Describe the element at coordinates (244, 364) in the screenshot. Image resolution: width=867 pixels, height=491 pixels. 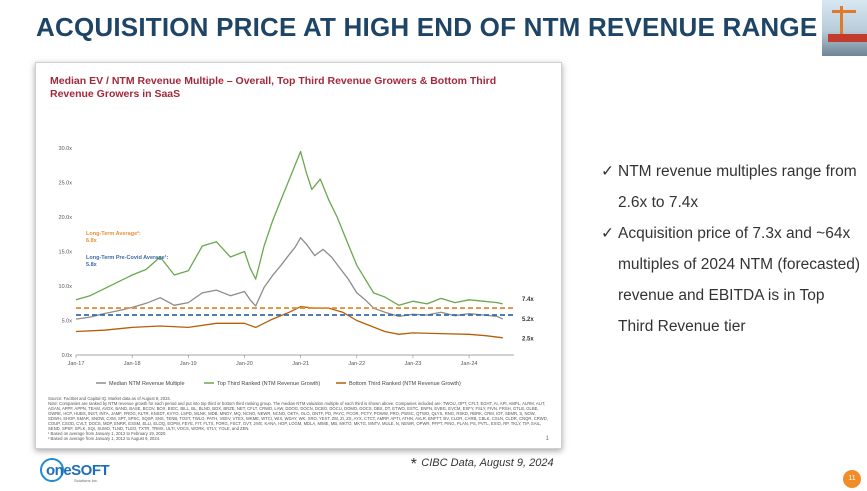
I see `x-tick-label: Jan-20` at that location.